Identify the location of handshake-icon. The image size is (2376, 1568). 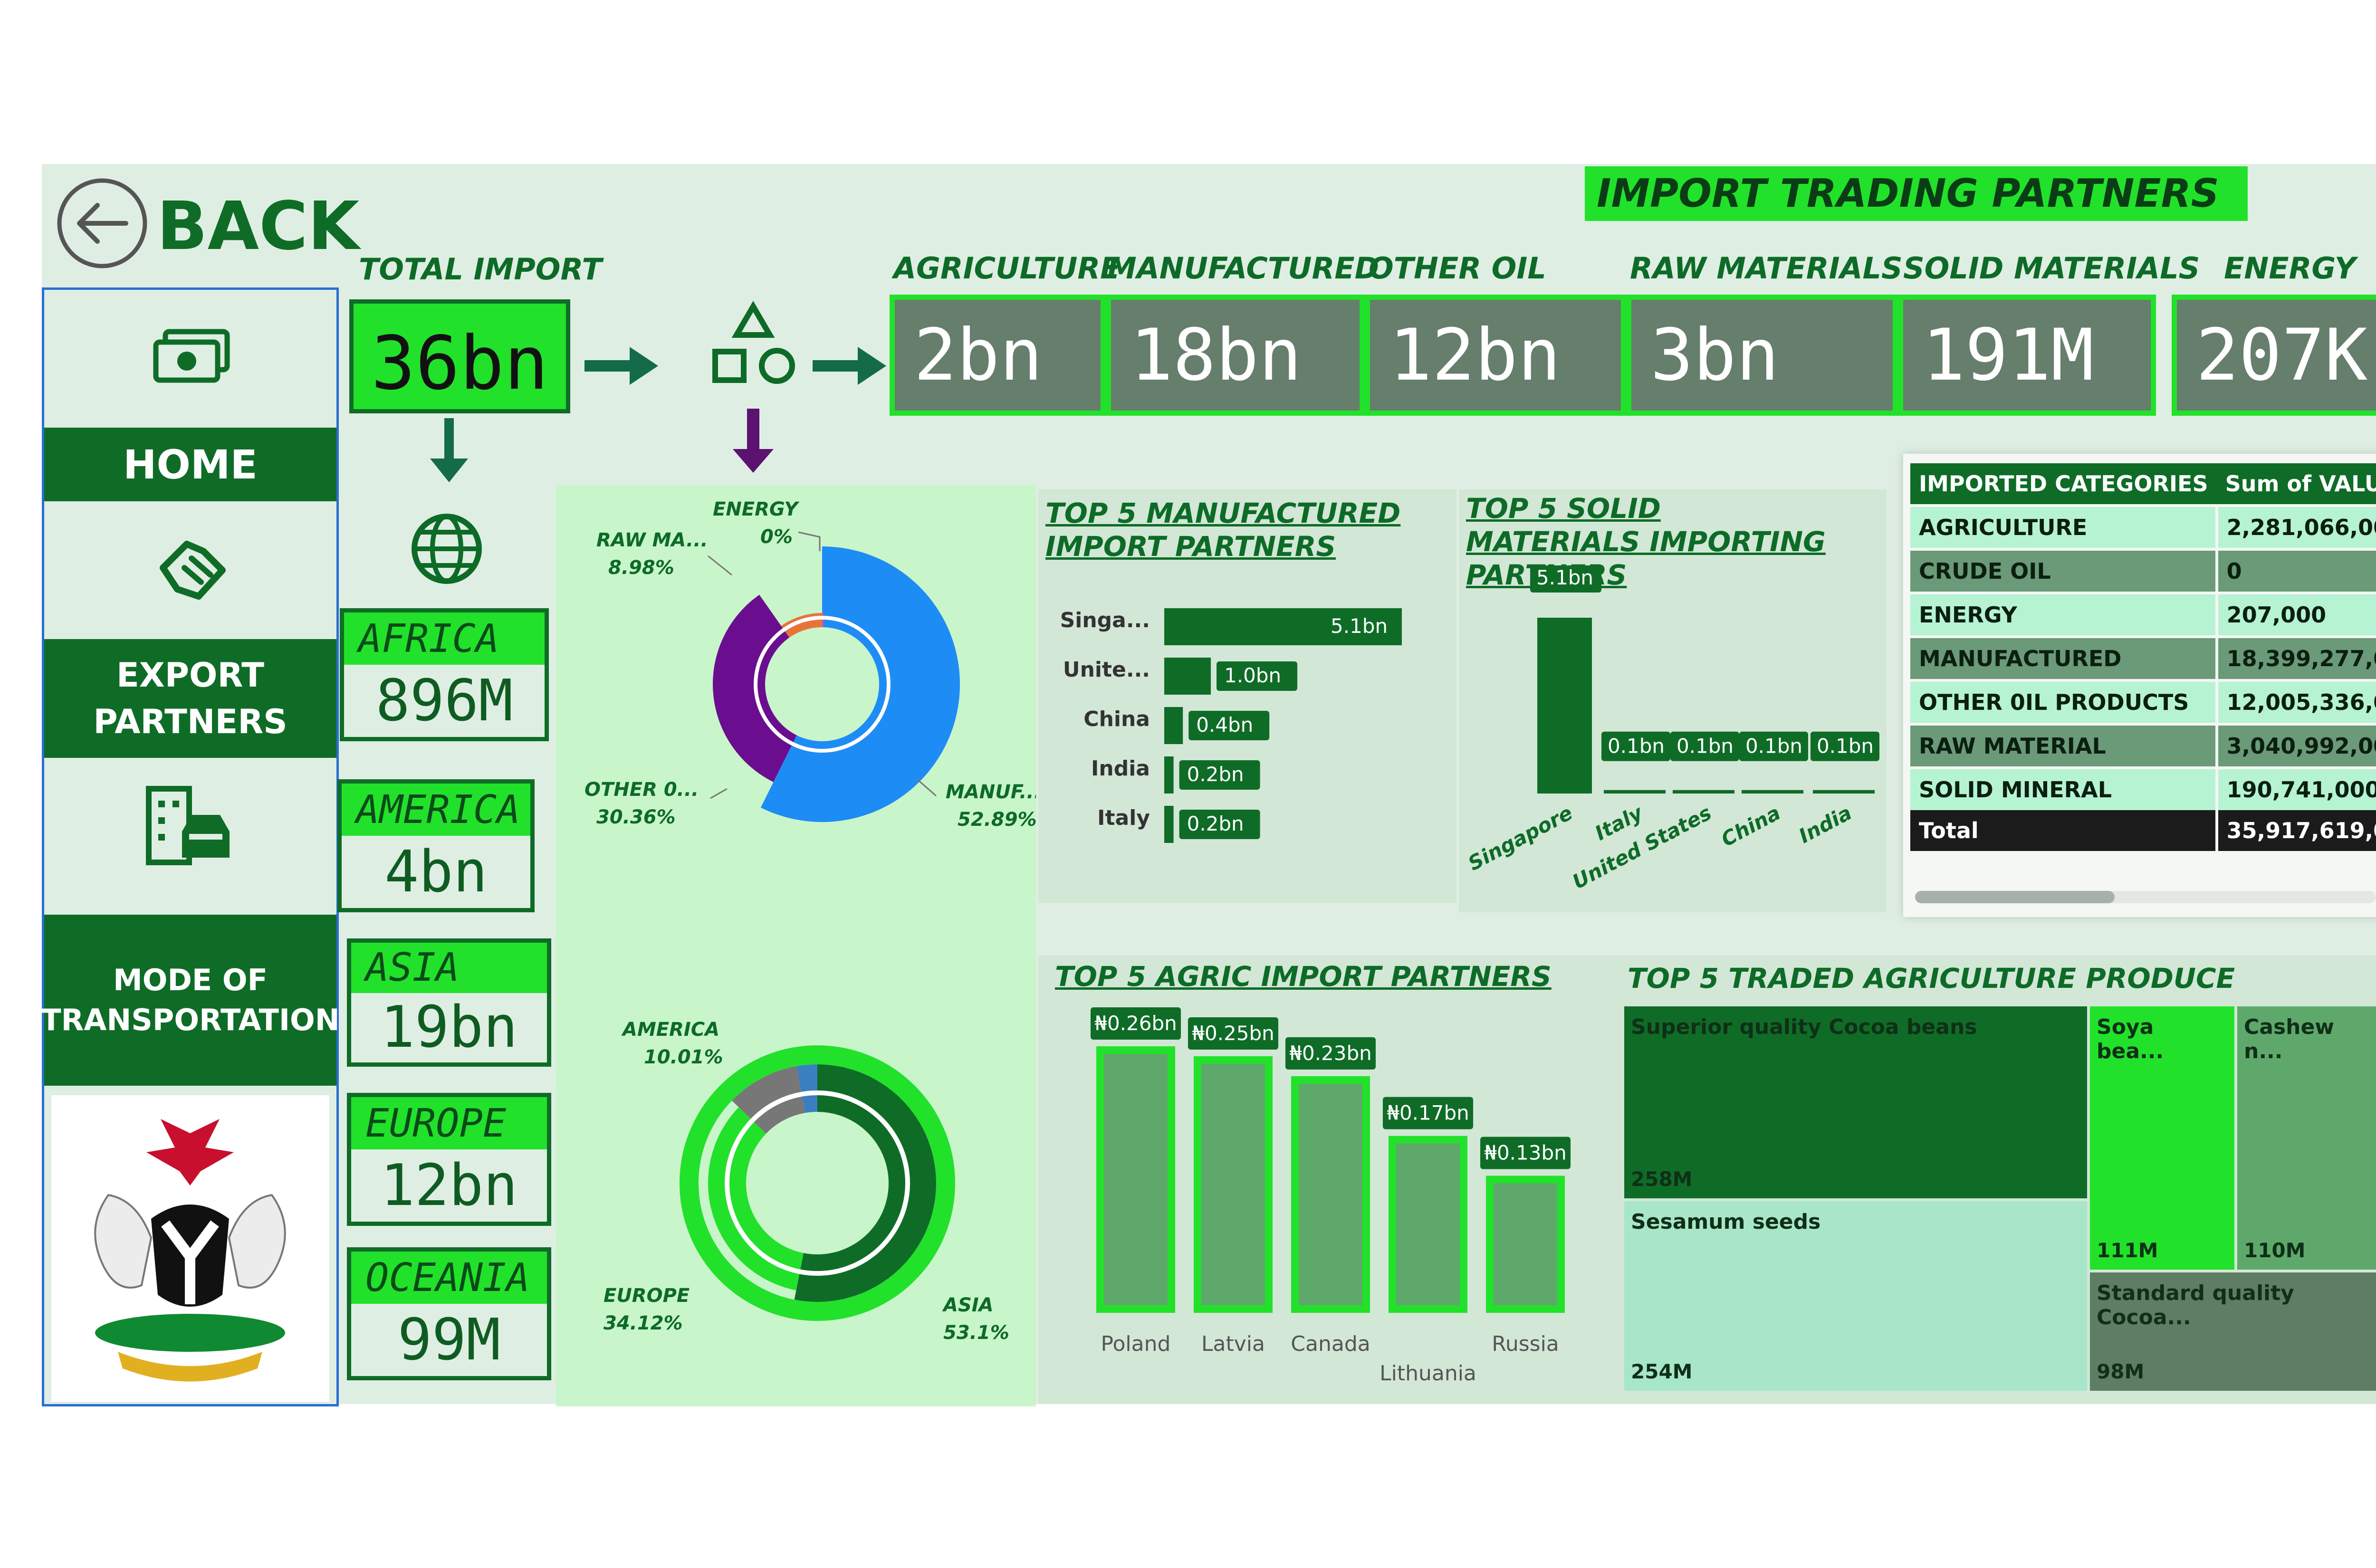
(193, 570).